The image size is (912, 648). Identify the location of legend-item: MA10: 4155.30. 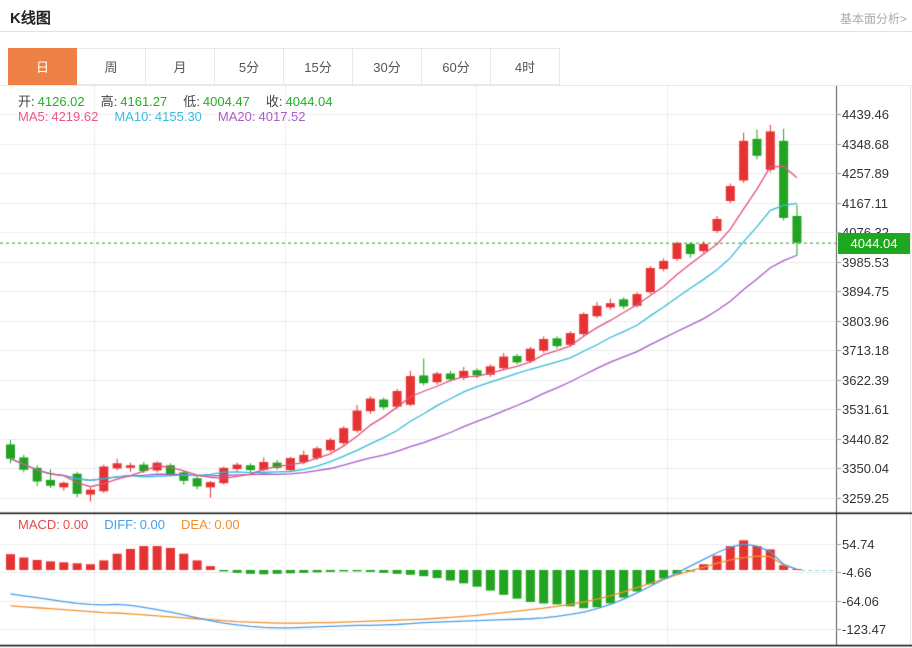
(158, 116).